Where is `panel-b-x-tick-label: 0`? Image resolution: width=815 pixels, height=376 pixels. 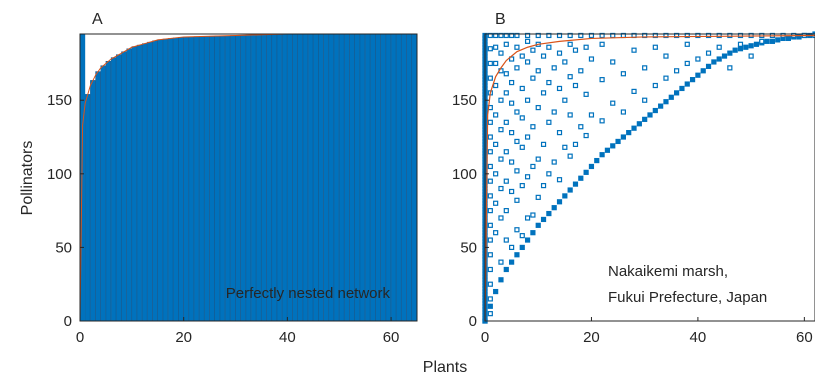 panel-b-x-tick-label: 0 is located at coordinates (485, 337).